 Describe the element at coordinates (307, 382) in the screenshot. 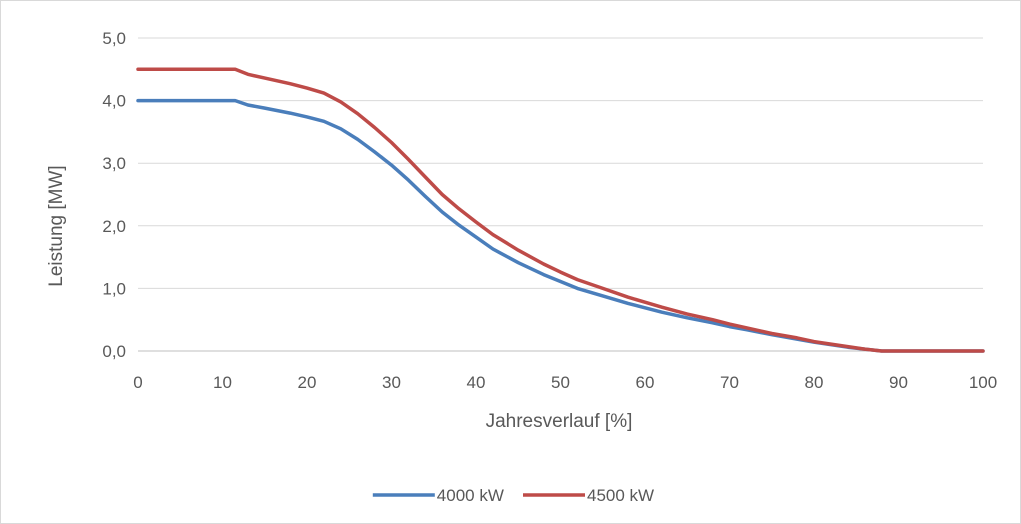

I see `x-tick-label: 20` at that location.